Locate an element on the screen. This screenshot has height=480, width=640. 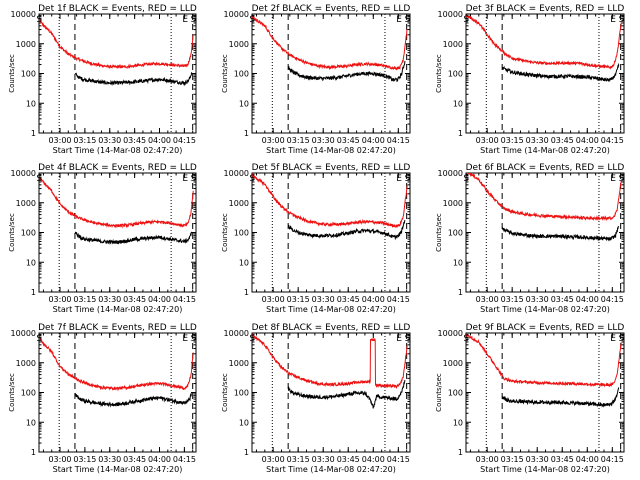
chart-title: Det 4f BLACK = Events, RED = LLD is located at coordinates (117, 168).